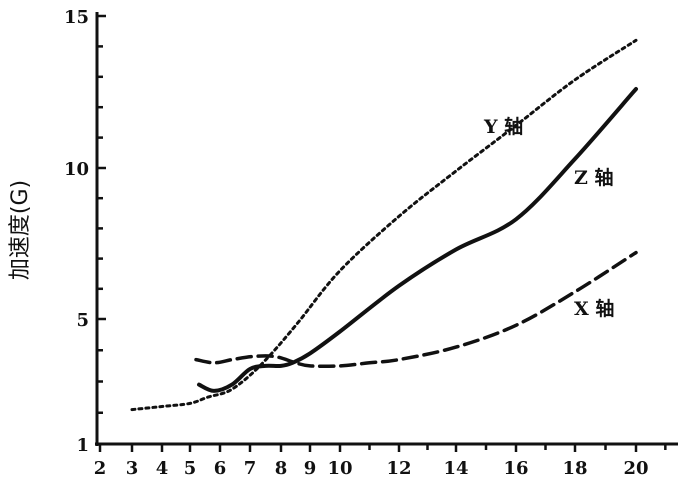 The image size is (686, 480). I want to click on x-tick-label: 9, so click(310, 468).